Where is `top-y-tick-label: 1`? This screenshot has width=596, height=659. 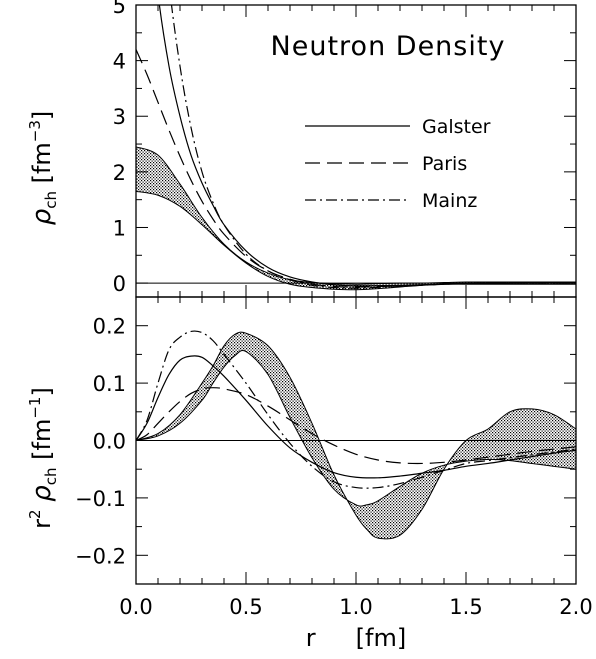
top-y-tick-label: 1 is located at coordinates (119, 228).